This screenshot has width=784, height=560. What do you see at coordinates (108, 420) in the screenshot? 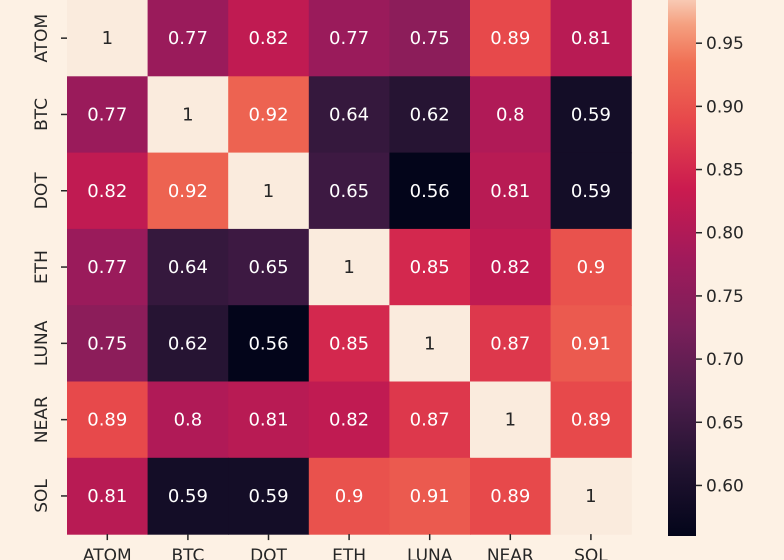
I see `heatmap-cell-NEAR-ATOM` at bounding box center [108, 420].